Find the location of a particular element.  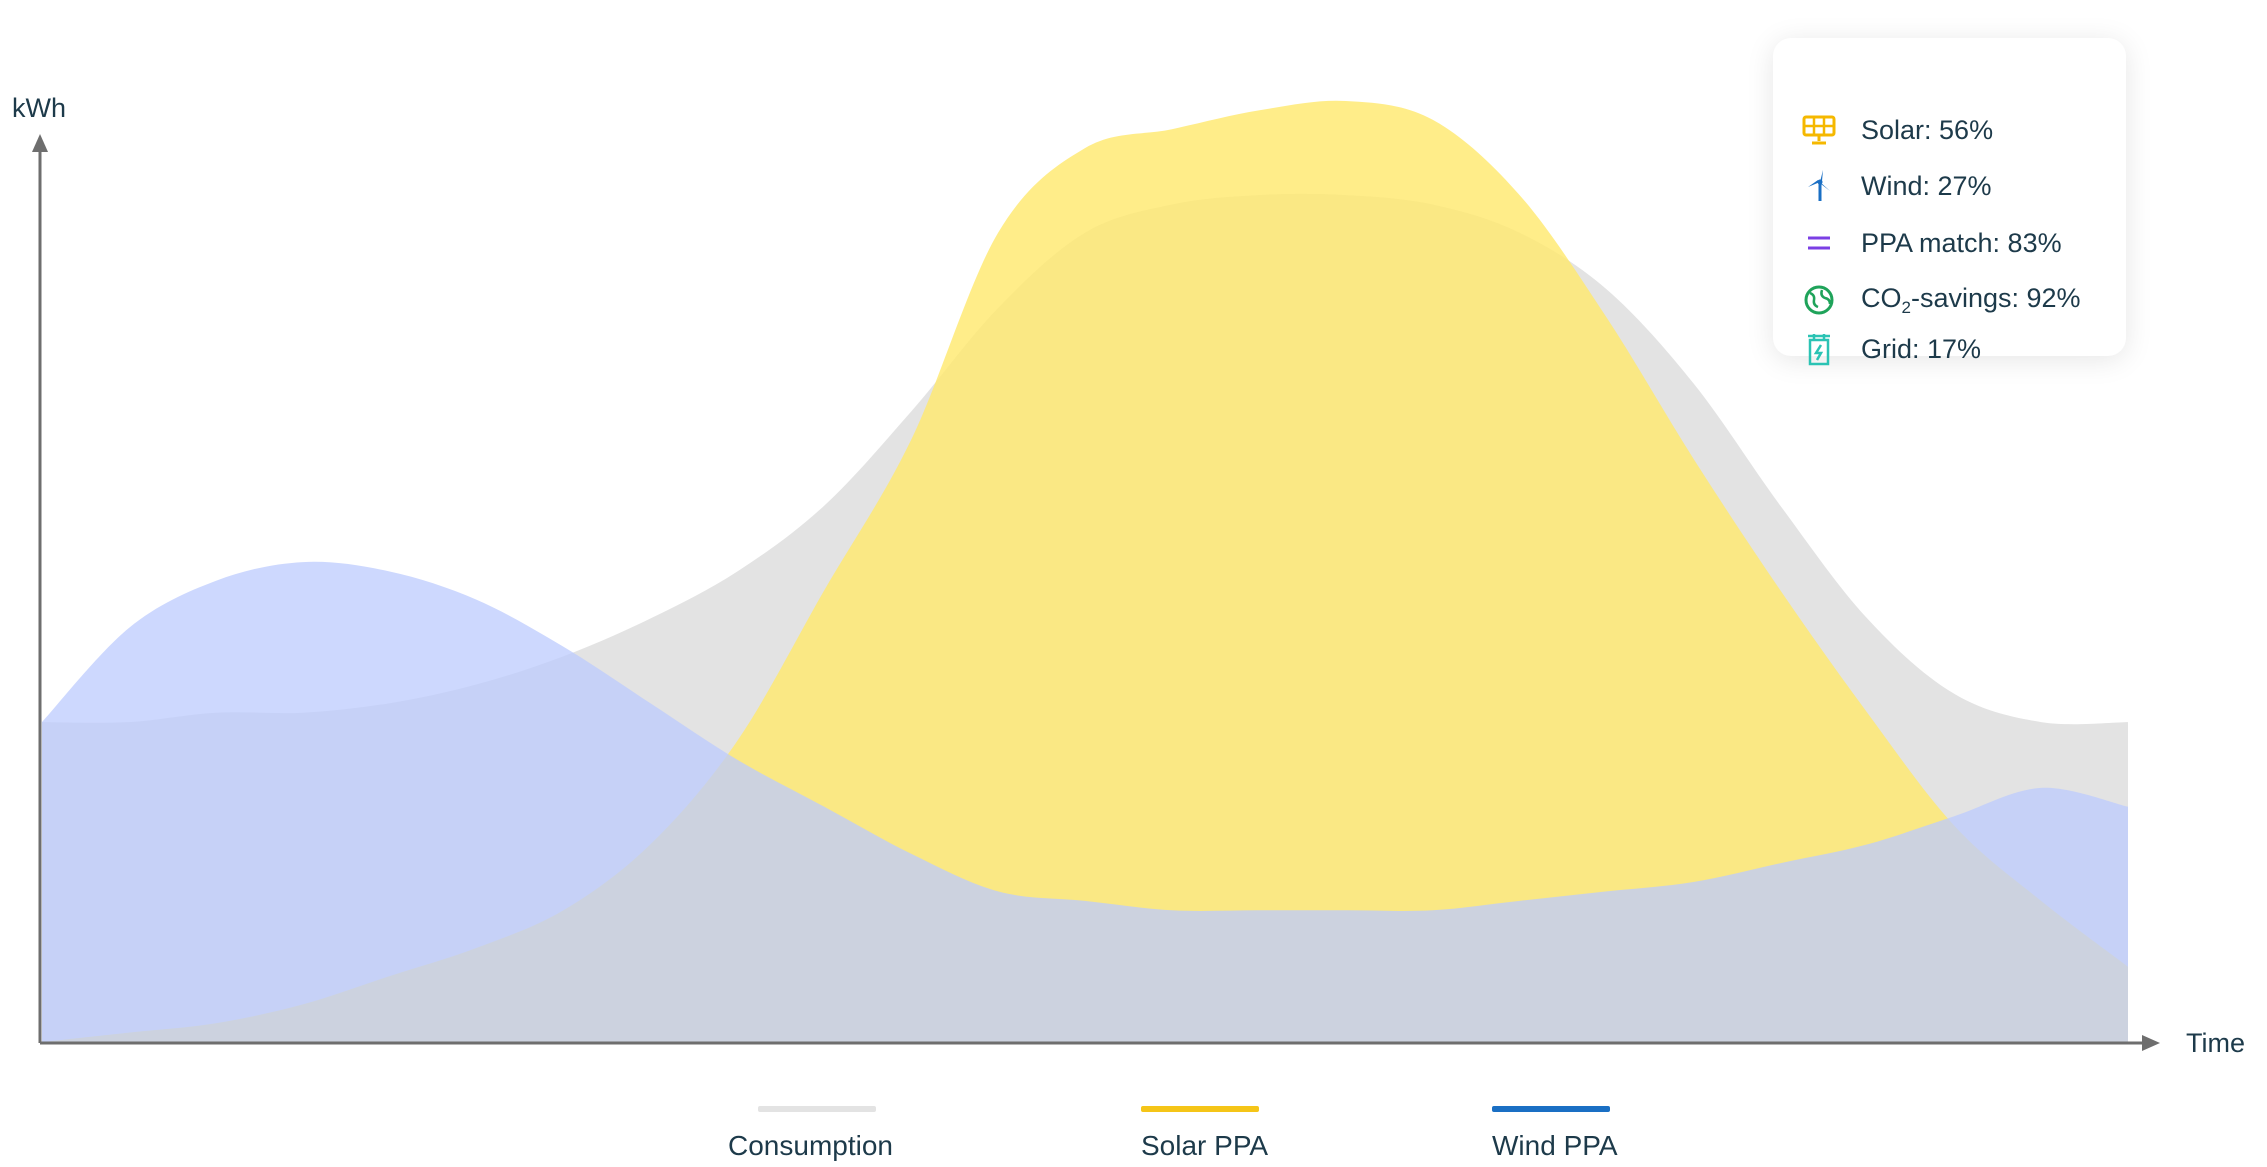

legend-swatch-wind is located at coordinates (1551, 1109).